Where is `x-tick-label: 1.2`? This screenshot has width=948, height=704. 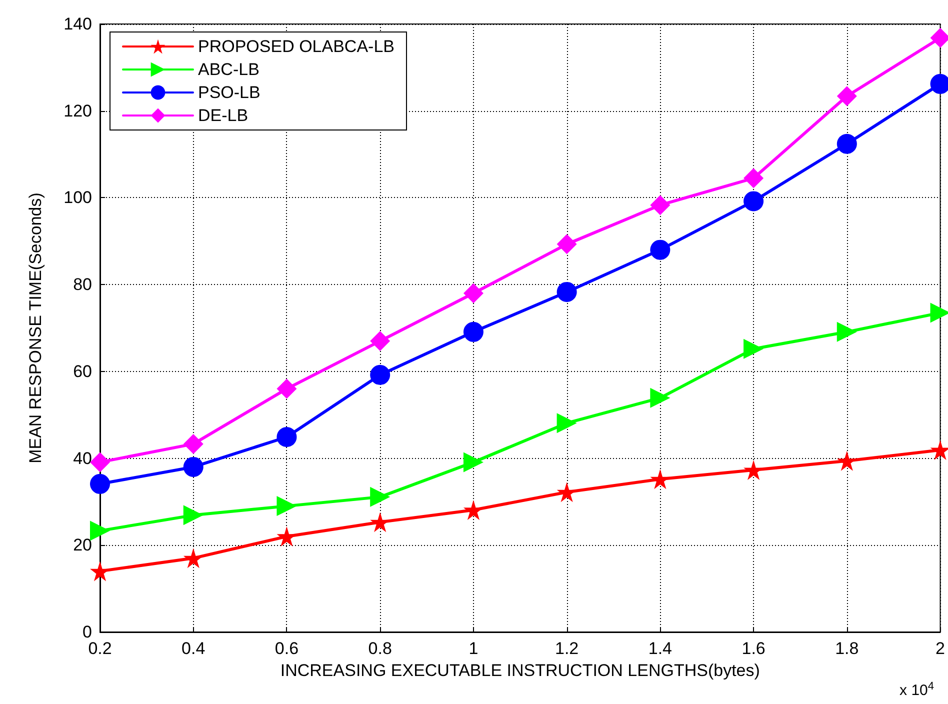 x-tick-label: 1.2 is located at coordinates (567, 648).